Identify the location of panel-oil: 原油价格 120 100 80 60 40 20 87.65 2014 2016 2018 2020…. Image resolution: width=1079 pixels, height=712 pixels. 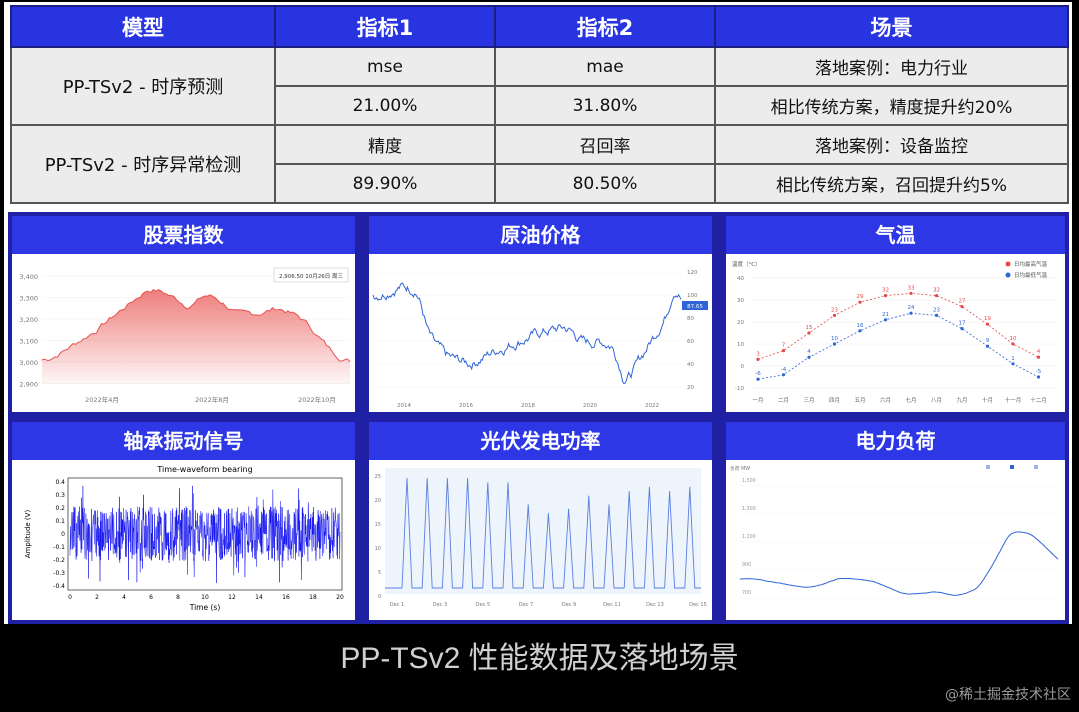
(540, 314).